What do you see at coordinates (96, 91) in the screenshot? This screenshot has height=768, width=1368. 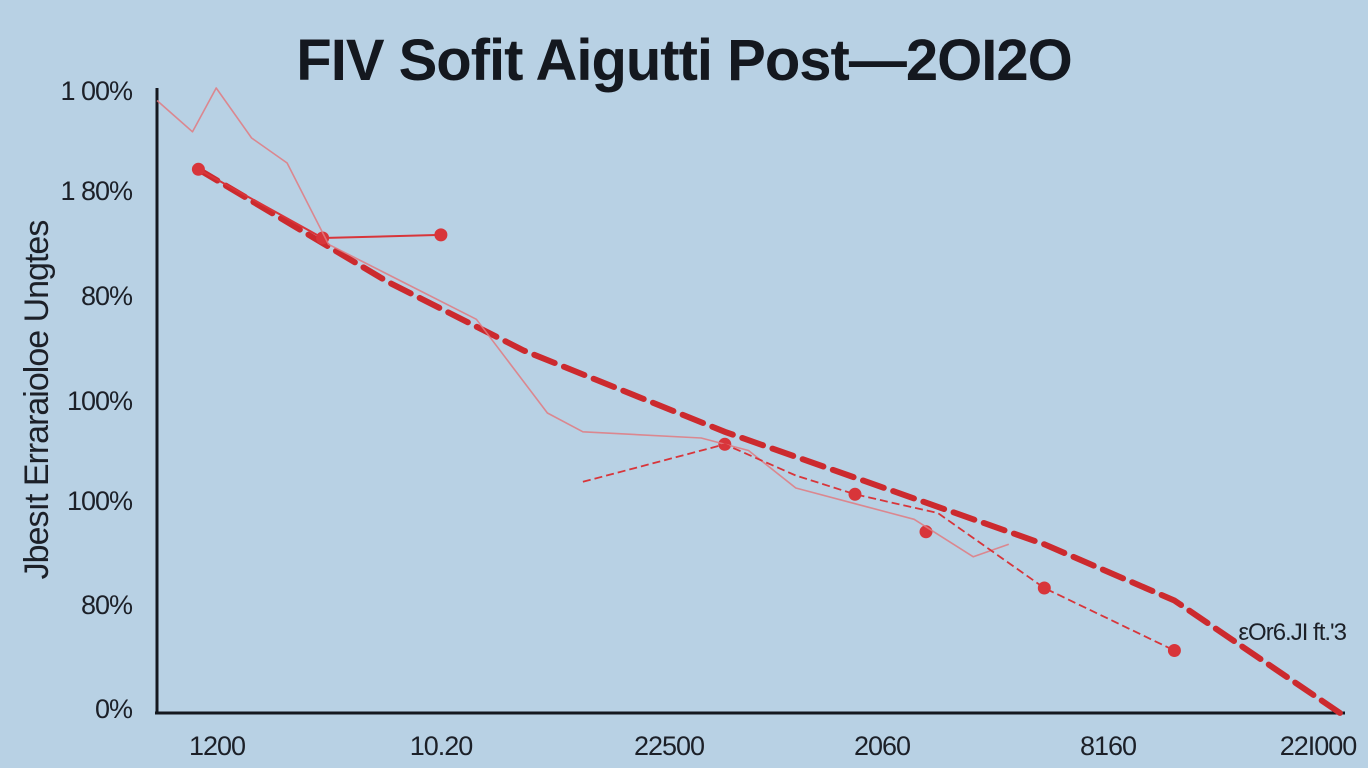 I see `y-tick-label: 1 00%` at bounding box center [96, 91].